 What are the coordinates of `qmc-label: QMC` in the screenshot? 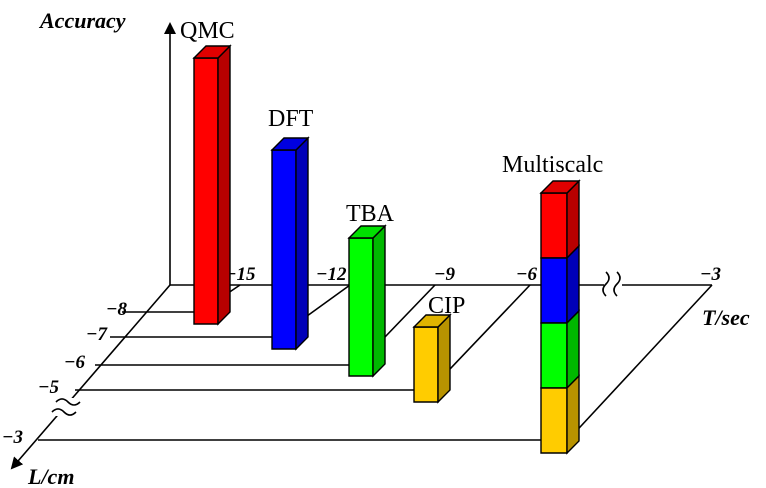 It's located at (207, 31).